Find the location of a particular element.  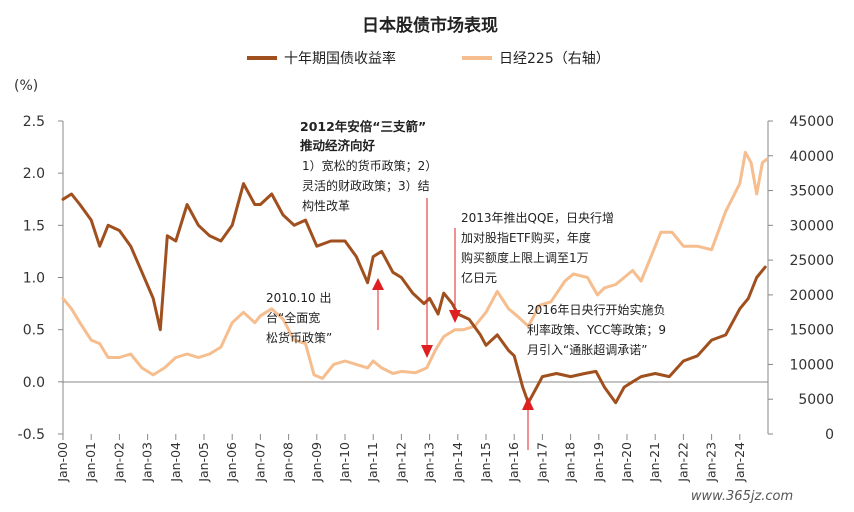

left-axis: 2.5 2.0 1.5 1.0 0.5 0.0 -0.5 is located at coordinates (40, 278).